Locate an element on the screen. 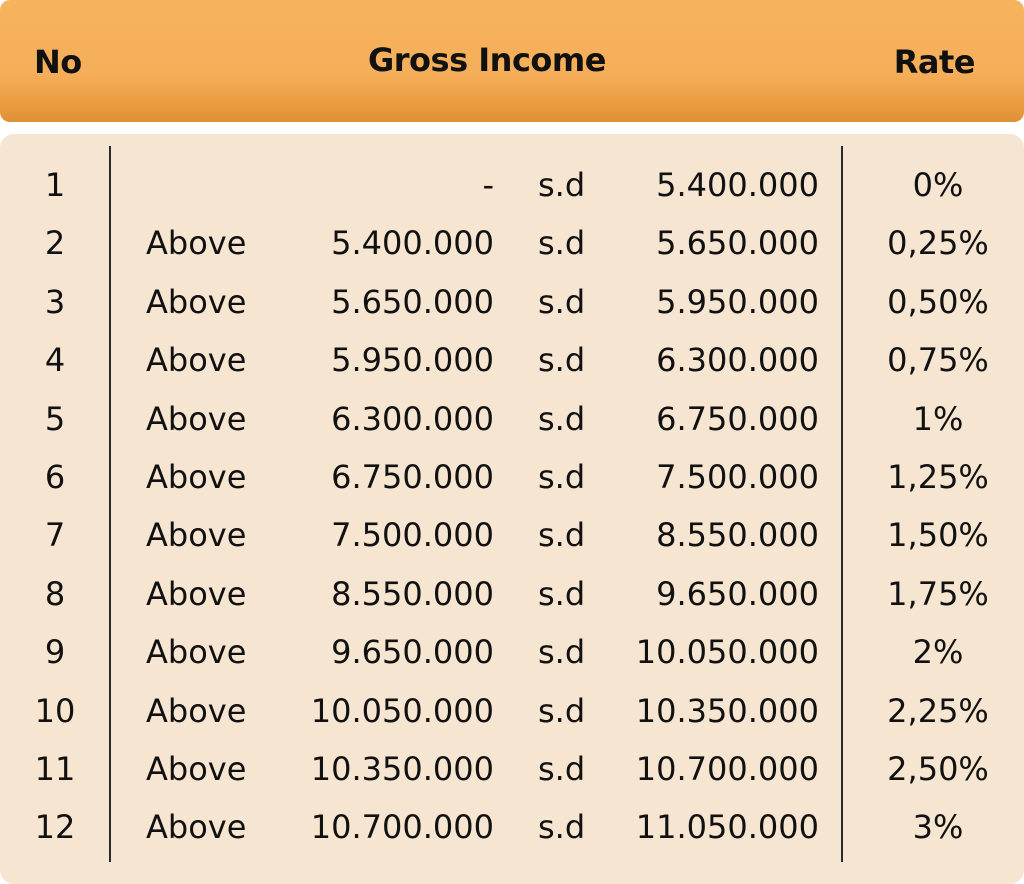 Image resolution: width=1024 pixels, height=884 pixels. row-number: 7 is located at coordinates (55, 535).